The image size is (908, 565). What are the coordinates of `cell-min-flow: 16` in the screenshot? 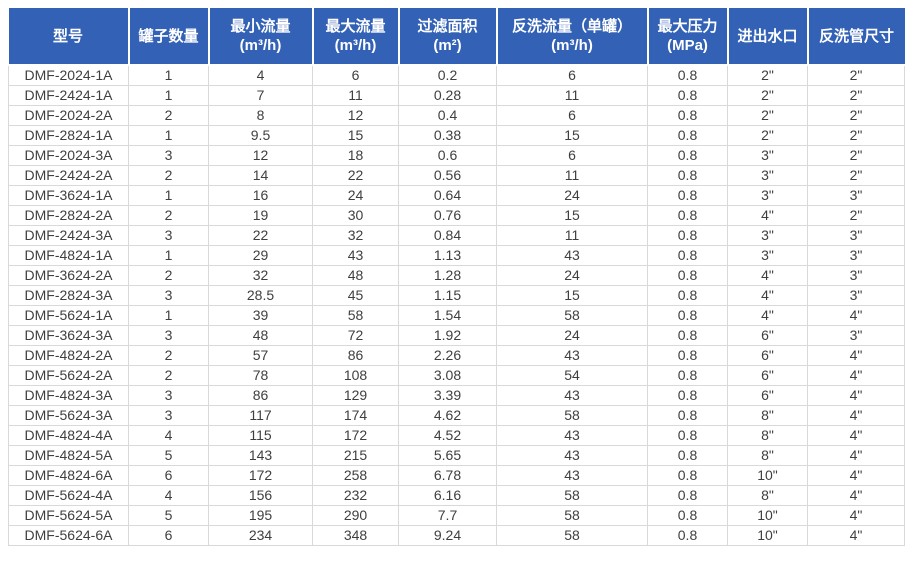 It's located at (260, 195).